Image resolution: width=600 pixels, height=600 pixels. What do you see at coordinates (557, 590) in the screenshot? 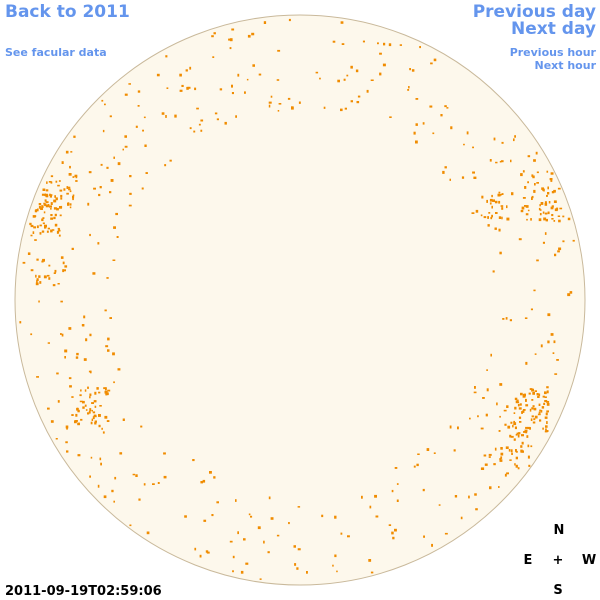
I see `compass-south: S` at bounding box center [557, 590].